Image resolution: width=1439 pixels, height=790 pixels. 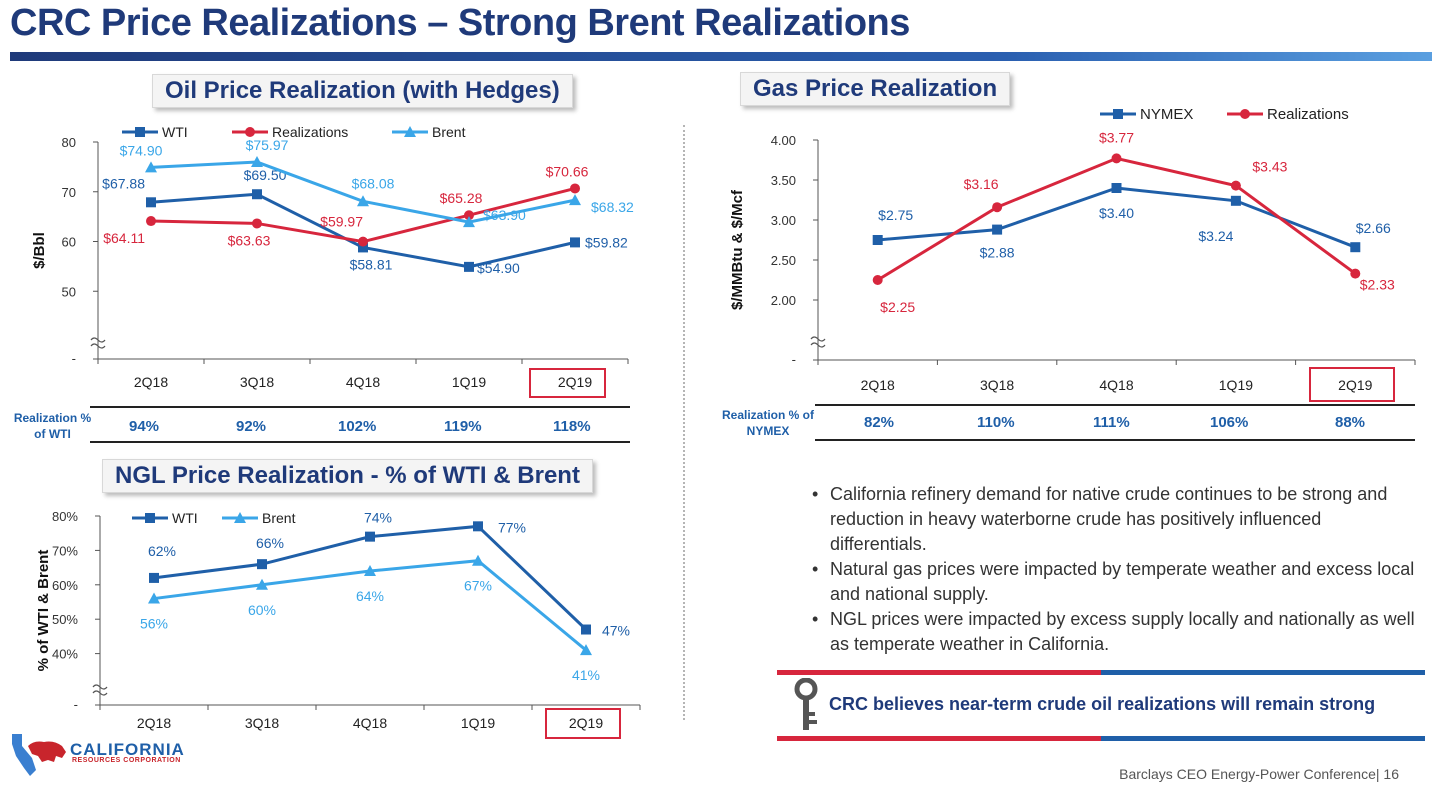 I want to click on gas-axis-break, so click(x=818, y=342).